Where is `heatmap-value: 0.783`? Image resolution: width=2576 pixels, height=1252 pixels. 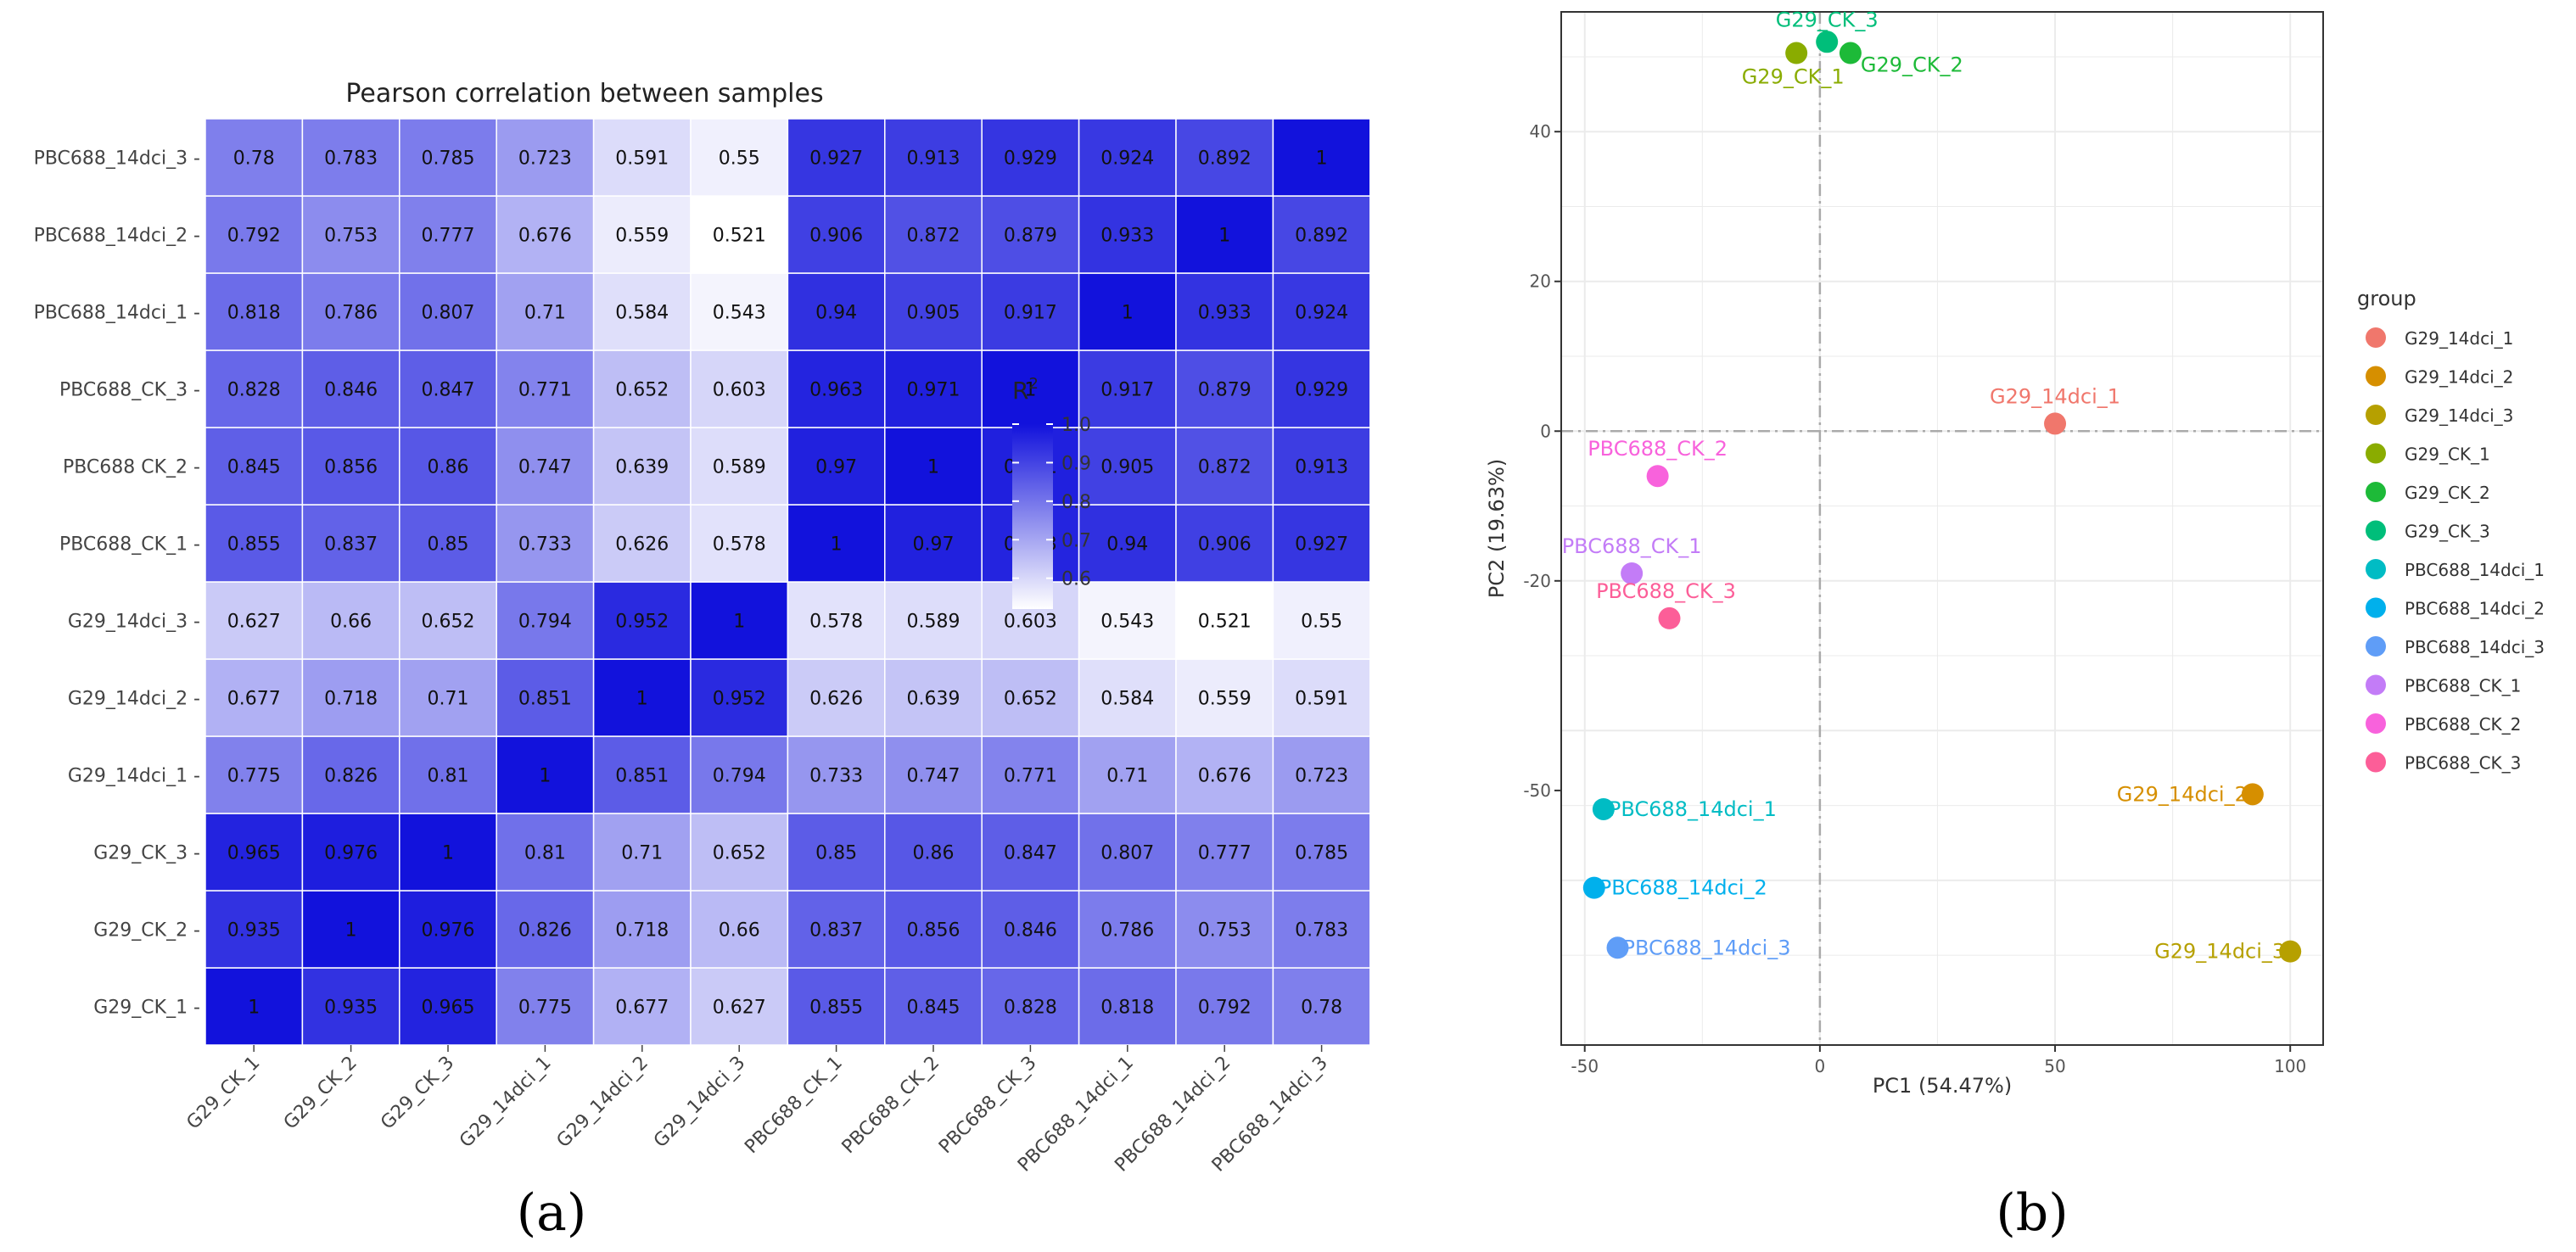 heatmap-value: 0.783 is located at coordinates (351, 159).